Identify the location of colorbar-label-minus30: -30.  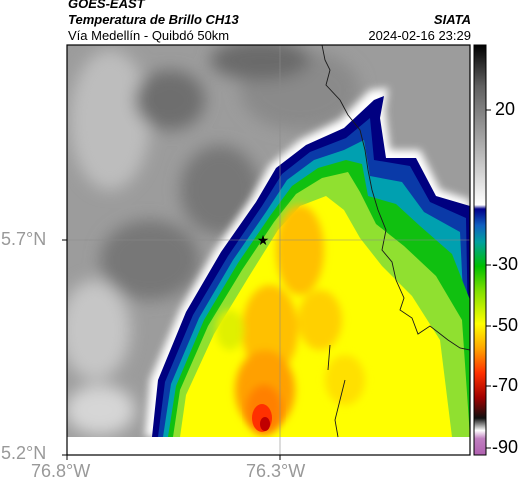
(505, 264).